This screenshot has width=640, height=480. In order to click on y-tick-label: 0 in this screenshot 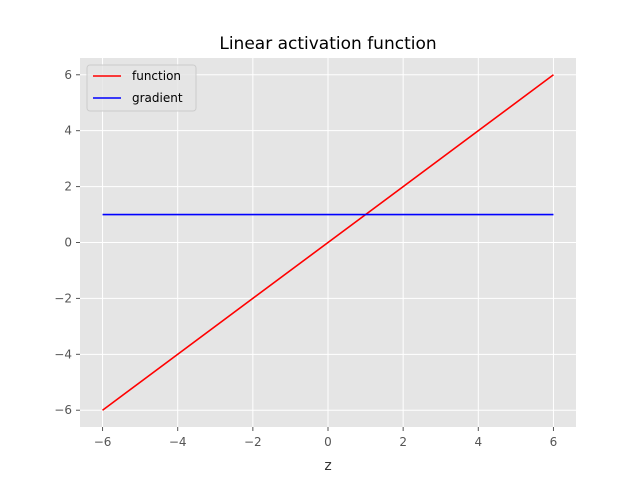, I will do `click(68, 243)`.